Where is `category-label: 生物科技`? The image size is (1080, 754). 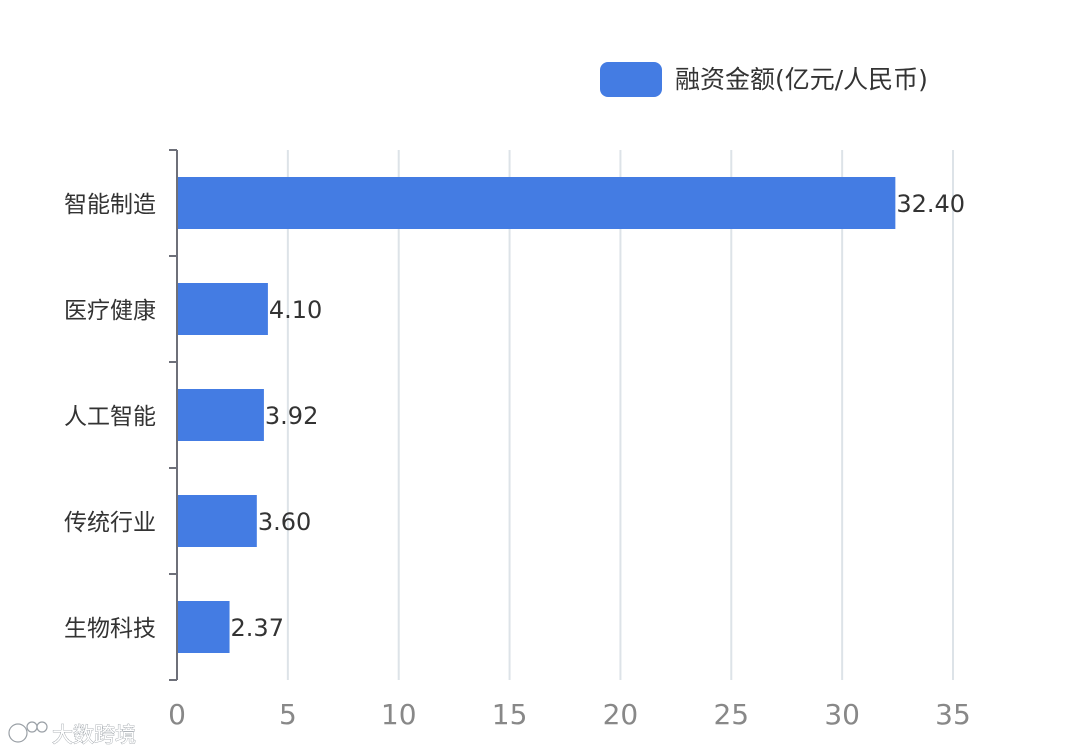 category-label: 生物科技 is located at coordinates (110, 629).